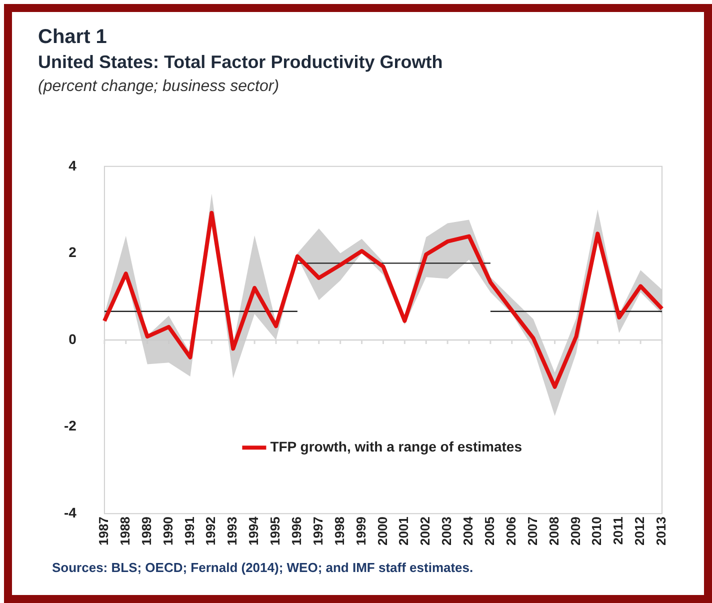  I want to click on x-tick-label: 1994, so click(254, 531).